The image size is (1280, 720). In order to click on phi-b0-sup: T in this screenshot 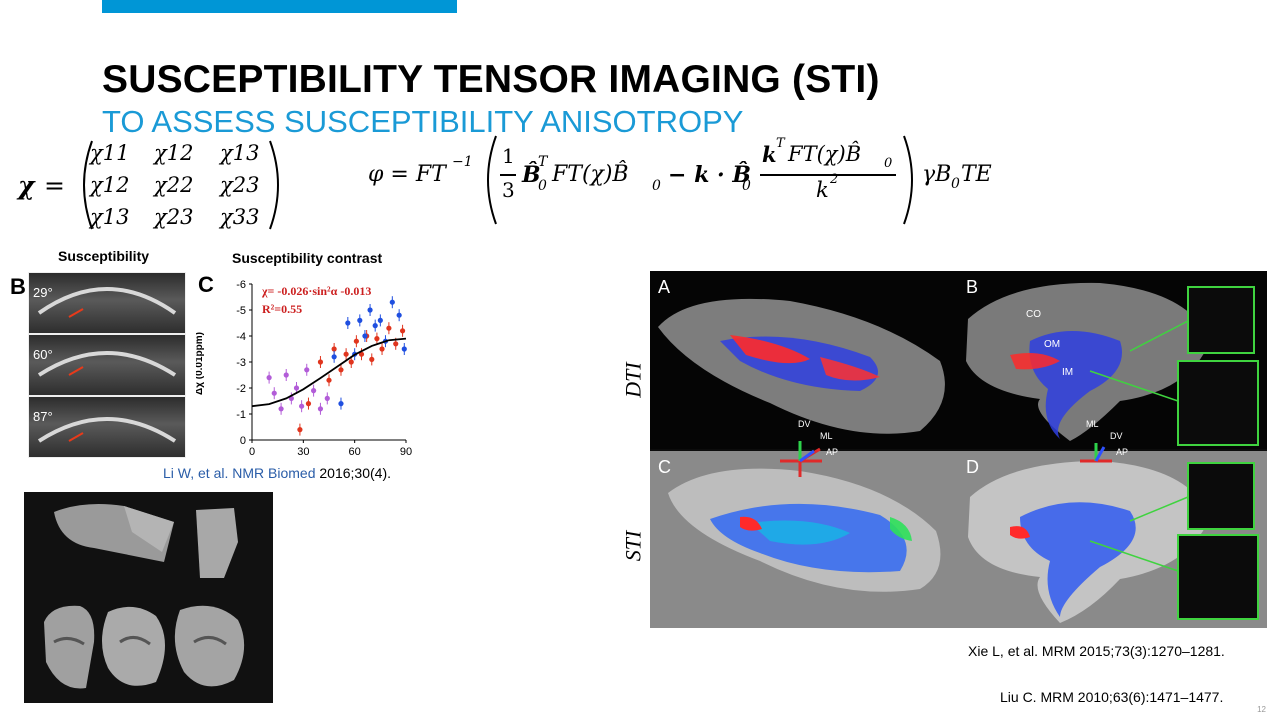, I will do `click(543, 162)`.